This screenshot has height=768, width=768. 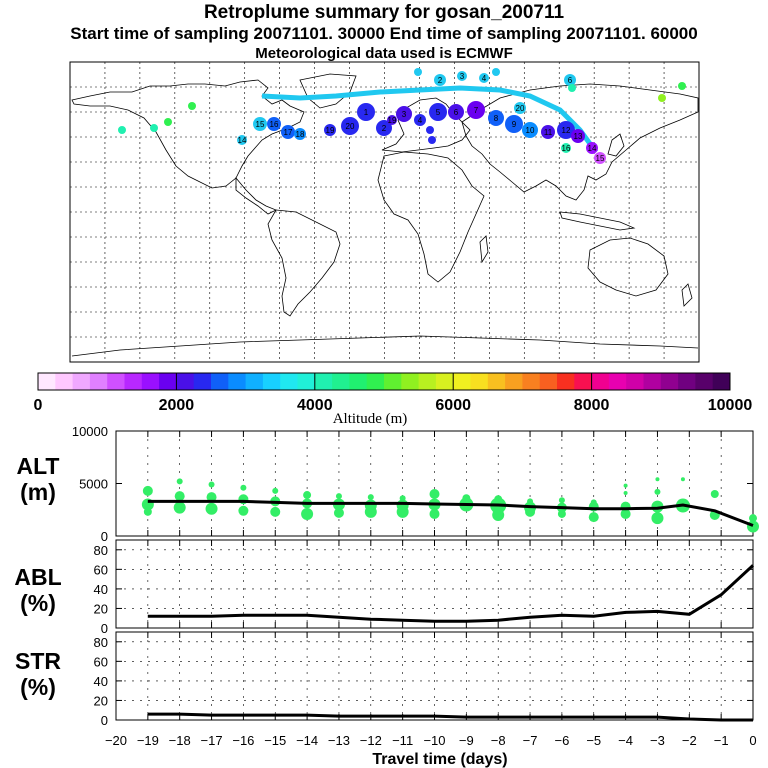 What do you see at coordinates (628, 267) in the screenshot?
I see `coast-australia` at bounding box center [628, 267].